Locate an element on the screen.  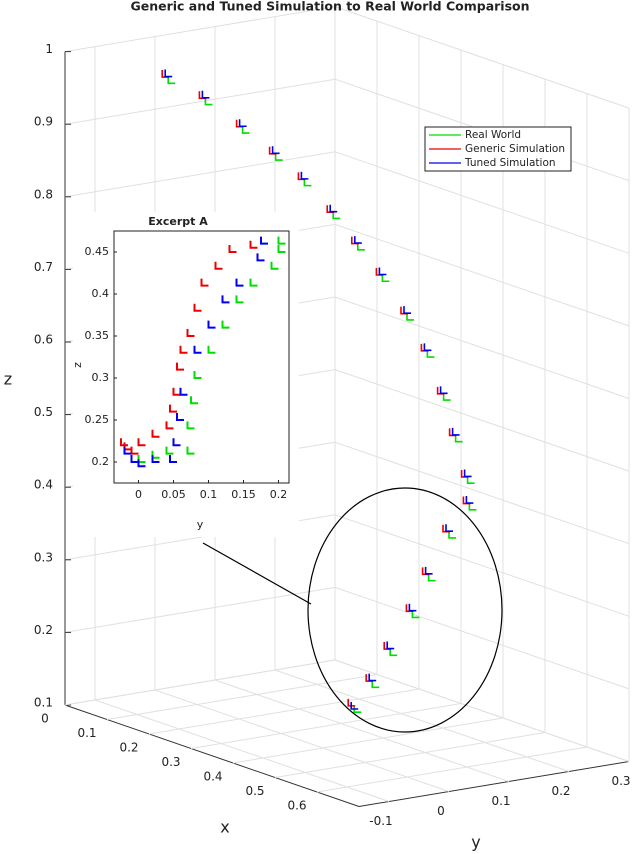
x-tick-label: 0.4 is located at coordinates (212, 777).